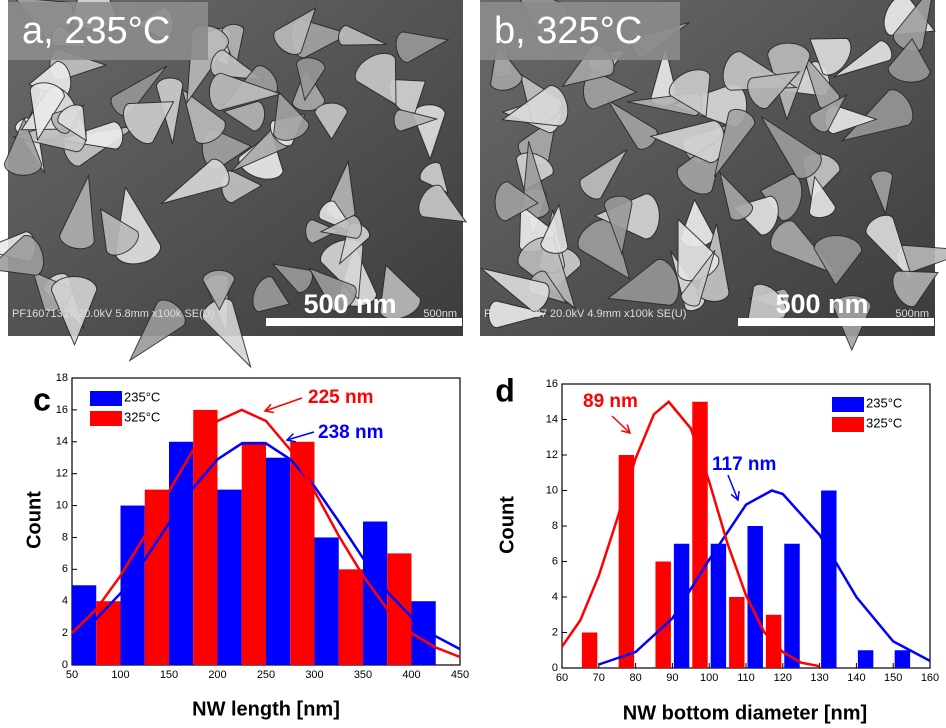 This screenshot has height=728, width=946. Describe the element at coordinates (217, 675) in the screenshot. I see `x-tick-label: 200` at that location.